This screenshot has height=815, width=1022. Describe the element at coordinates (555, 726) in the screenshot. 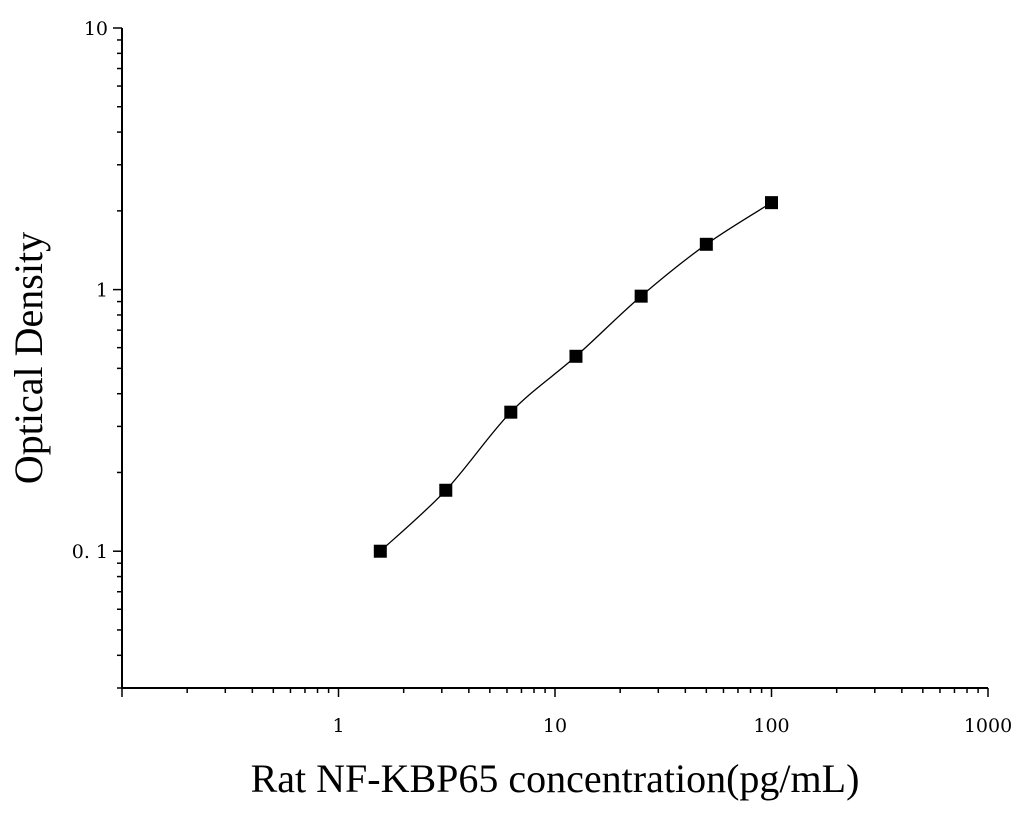

I see `x-tick-label: 10` at that location.